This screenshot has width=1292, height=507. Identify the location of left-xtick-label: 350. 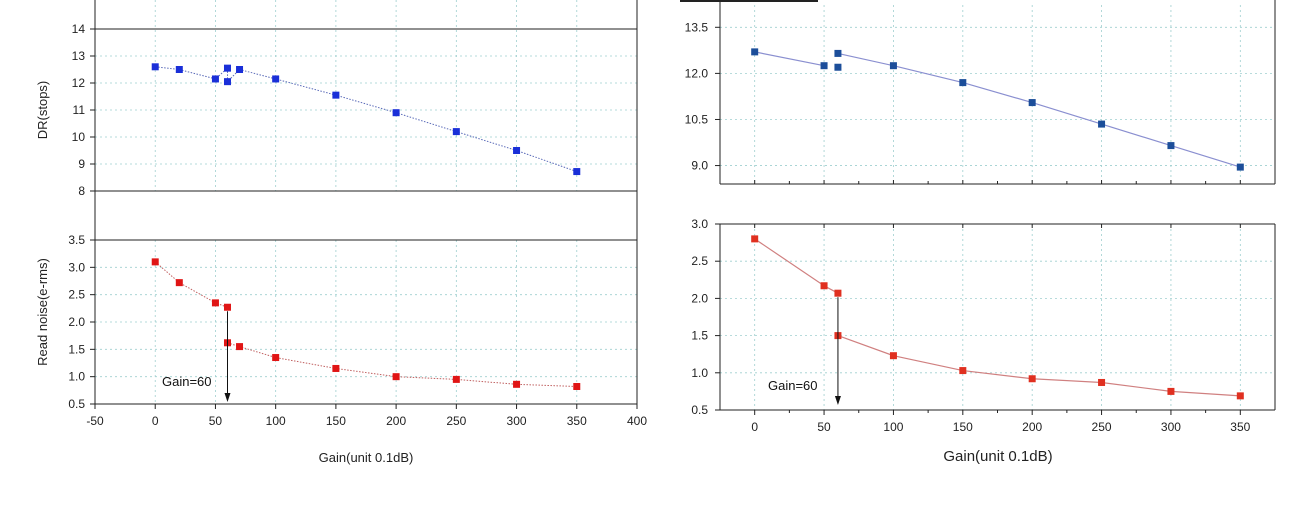
(577, 421).